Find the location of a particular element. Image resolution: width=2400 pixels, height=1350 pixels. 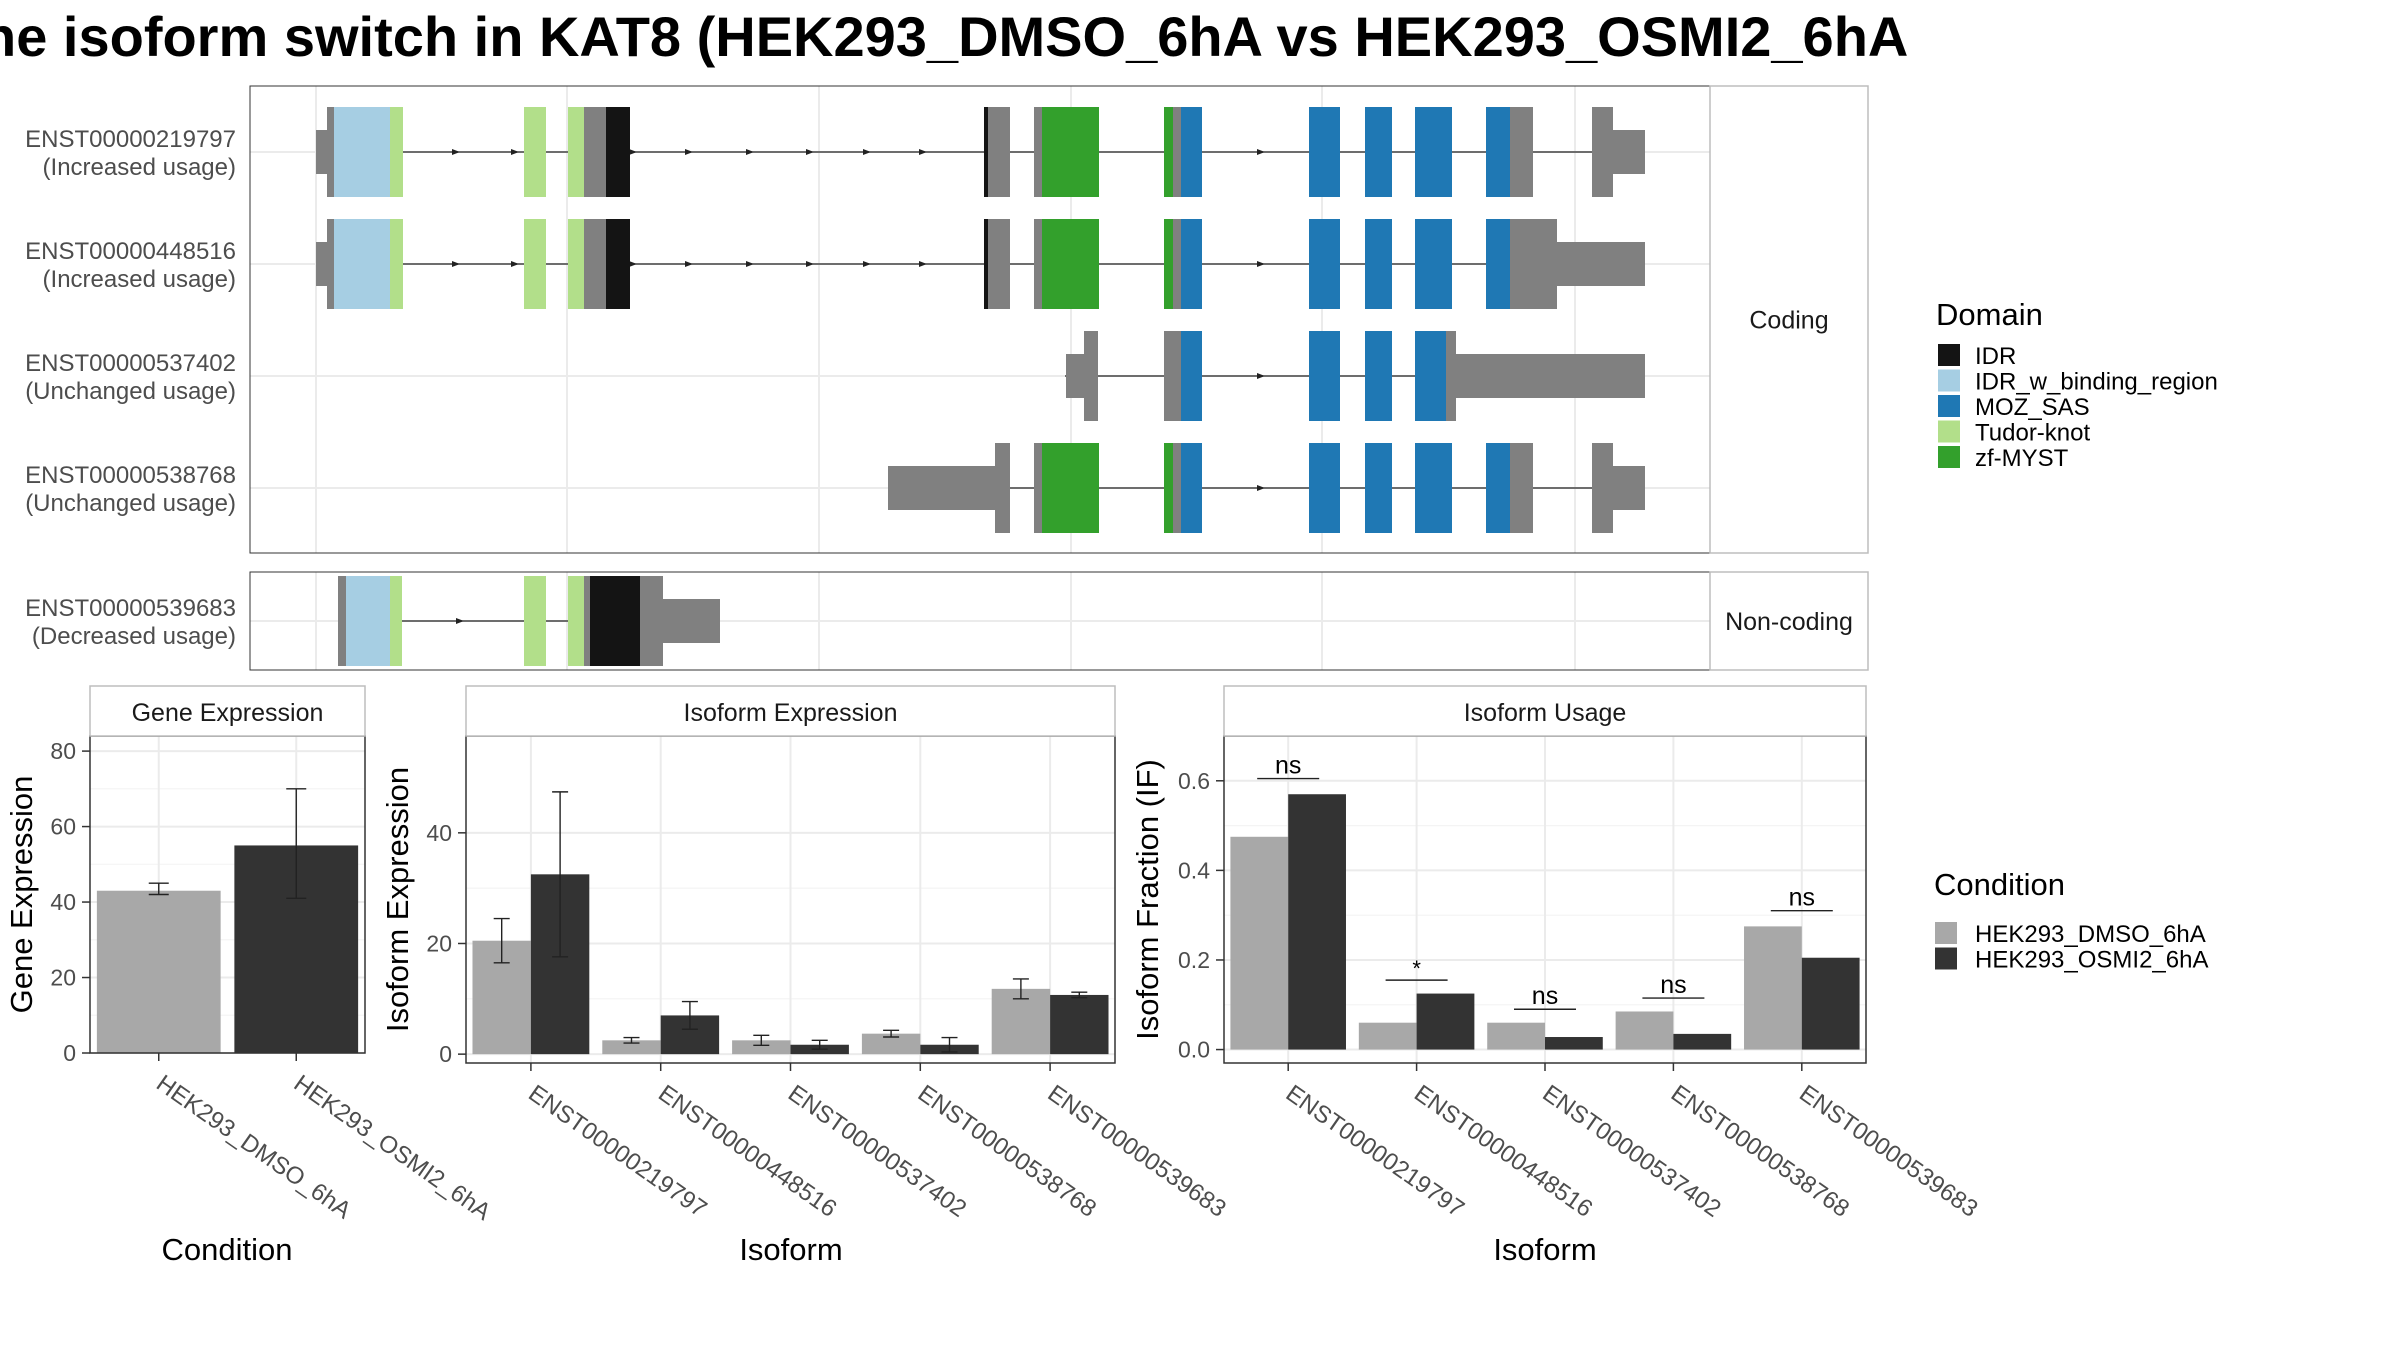

condition-legend-label: HEK293_OSMI2_6hA is located at coordinates (2091, 960).